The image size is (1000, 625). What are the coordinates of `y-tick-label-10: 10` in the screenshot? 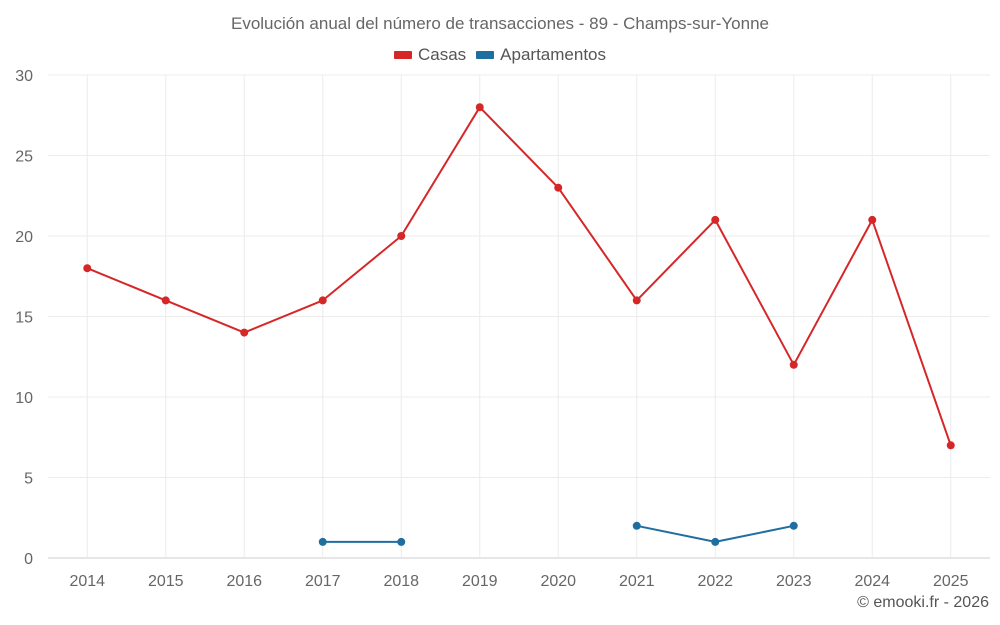 It's located at (24, 398).